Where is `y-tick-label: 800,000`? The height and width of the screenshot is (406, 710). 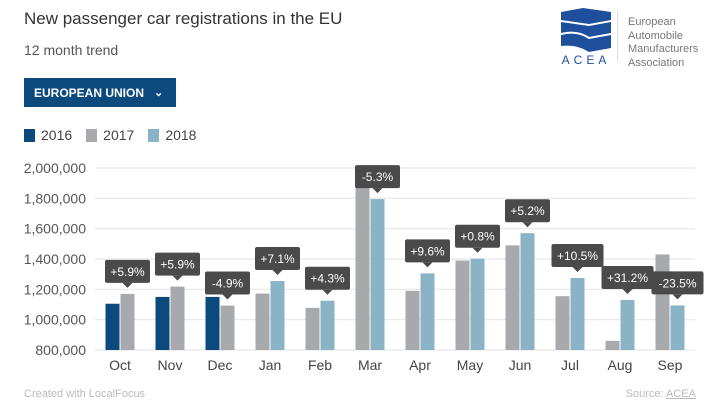 y-tick-label: 800,000 is located at coordinates (60, 350).